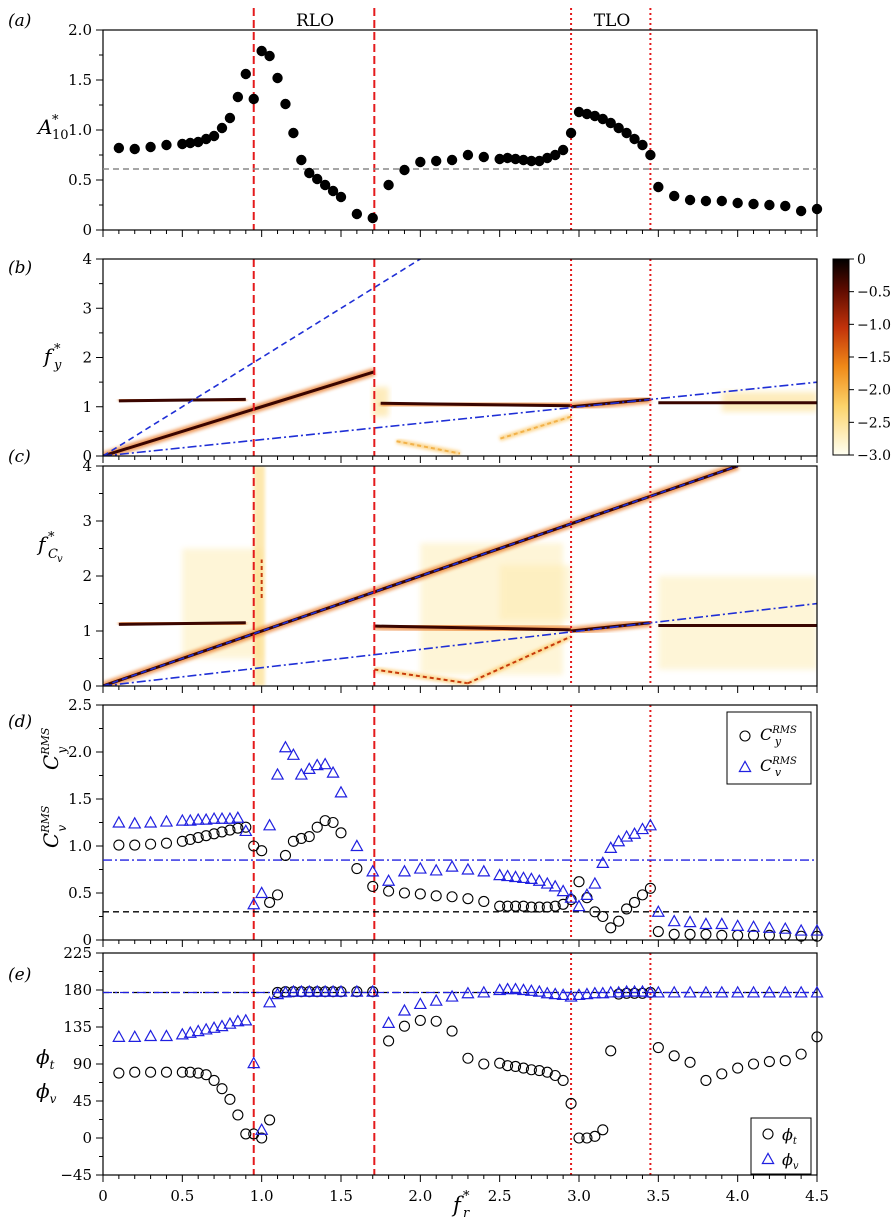  Describe the element at coordinates (262, 1196) in the screenshot. I see `x-tick-label: 1.0` at that location.